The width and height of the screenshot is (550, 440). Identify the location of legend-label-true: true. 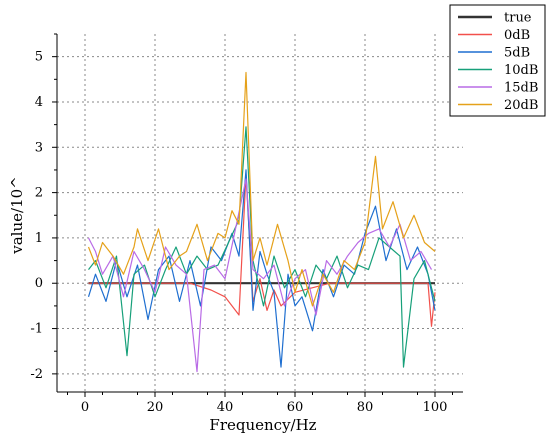
(518, 18).